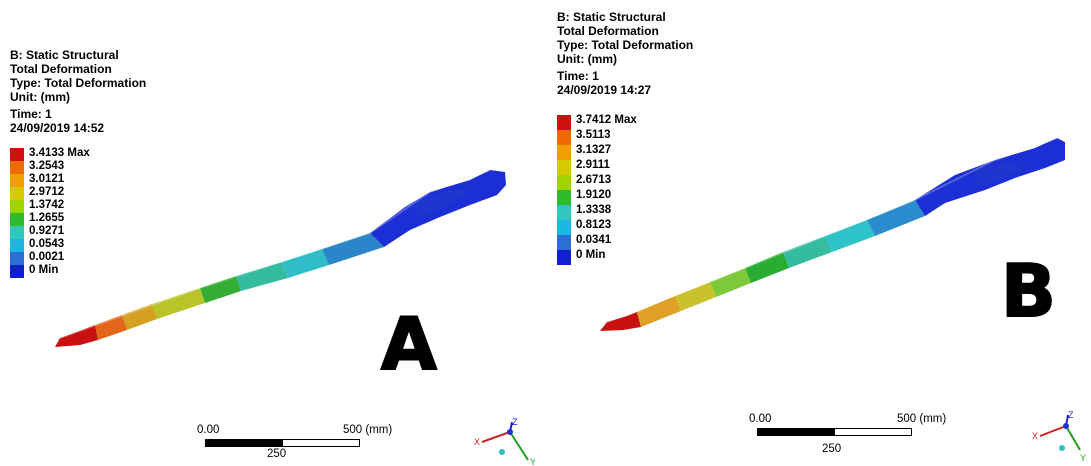  What do you see at coordinates (59, 153) in the screenshot?
I see `legend-label: 3.4133 Max` at bounding box center [59, 153].